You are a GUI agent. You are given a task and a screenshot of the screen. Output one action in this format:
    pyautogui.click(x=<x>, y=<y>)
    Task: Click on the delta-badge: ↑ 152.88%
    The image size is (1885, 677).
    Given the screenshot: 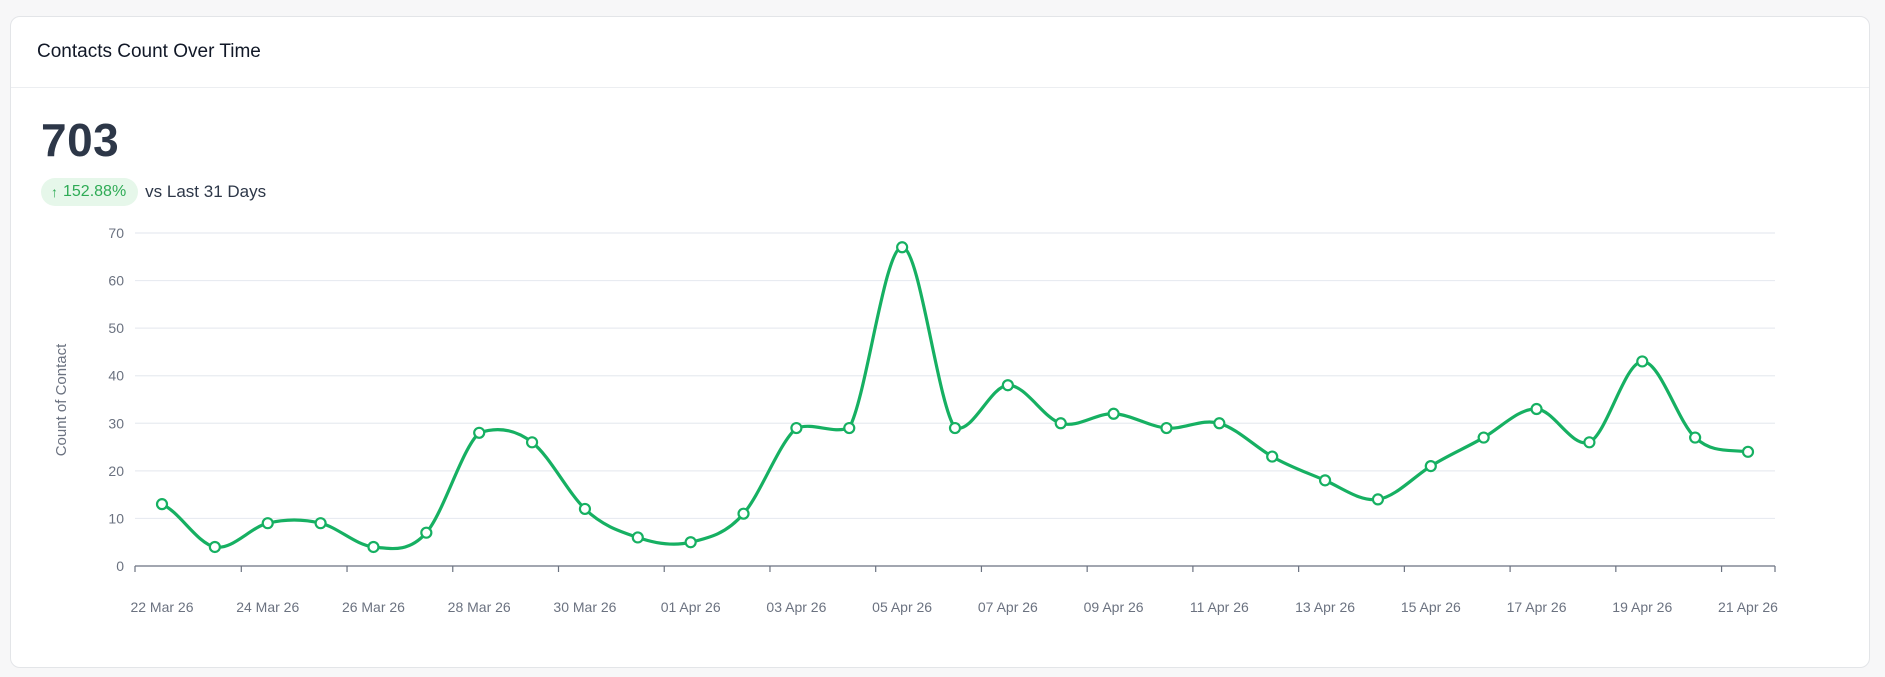 What is the action you would take?
    pyautogui.click(x=90, y=192)
    